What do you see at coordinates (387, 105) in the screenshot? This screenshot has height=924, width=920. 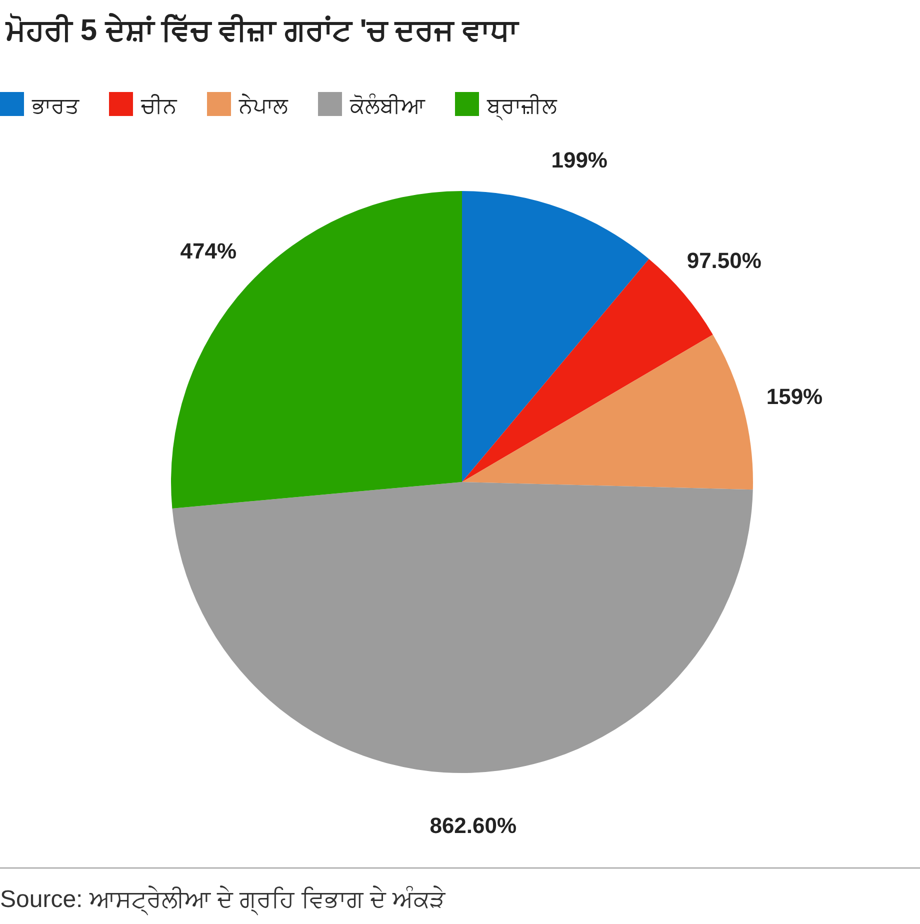 I see `legend-label: ਕੋਲੰਬੀਆ` at bounding box center [387, 105].